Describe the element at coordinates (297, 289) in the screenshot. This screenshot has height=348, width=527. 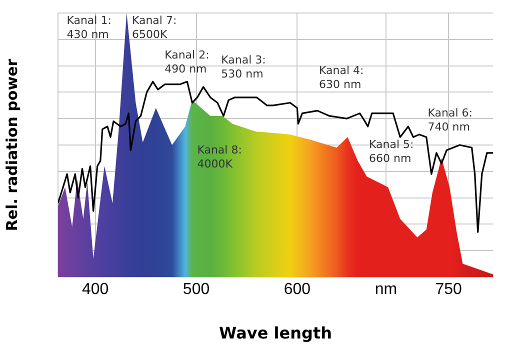
I see `x-tick-label: 600` at that location.